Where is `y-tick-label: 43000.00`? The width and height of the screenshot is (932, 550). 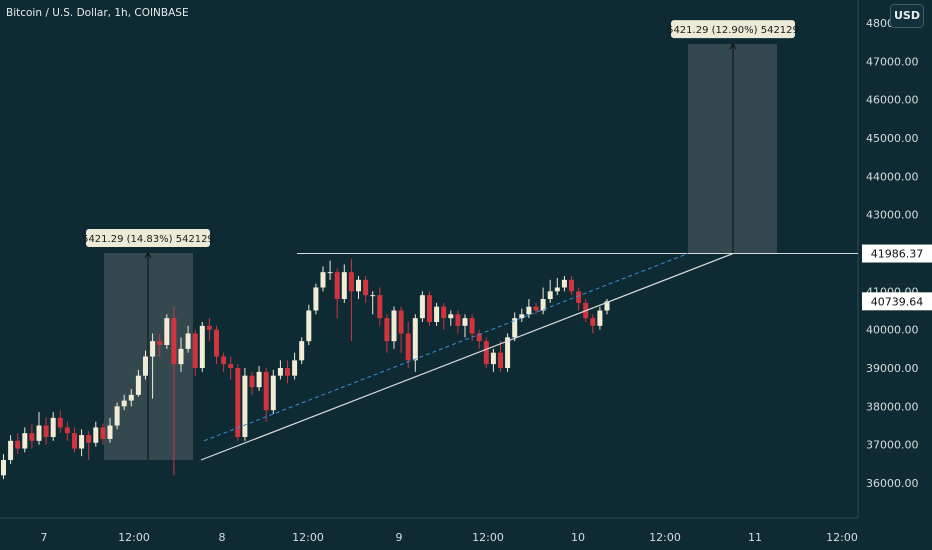 y-tick-label: 43000.00 is located at coordinates (892, 215).